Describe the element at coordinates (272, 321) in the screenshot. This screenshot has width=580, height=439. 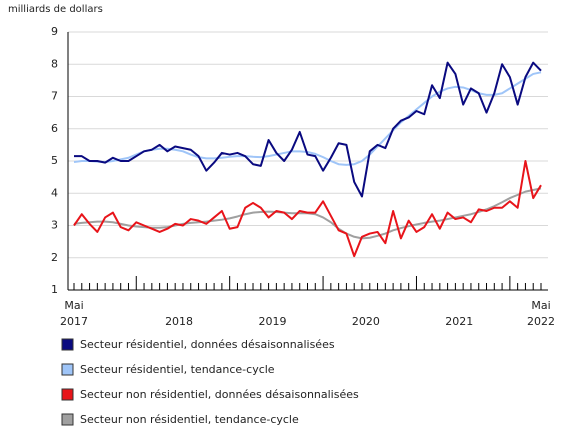
I see `year-label: 2019` at that location.